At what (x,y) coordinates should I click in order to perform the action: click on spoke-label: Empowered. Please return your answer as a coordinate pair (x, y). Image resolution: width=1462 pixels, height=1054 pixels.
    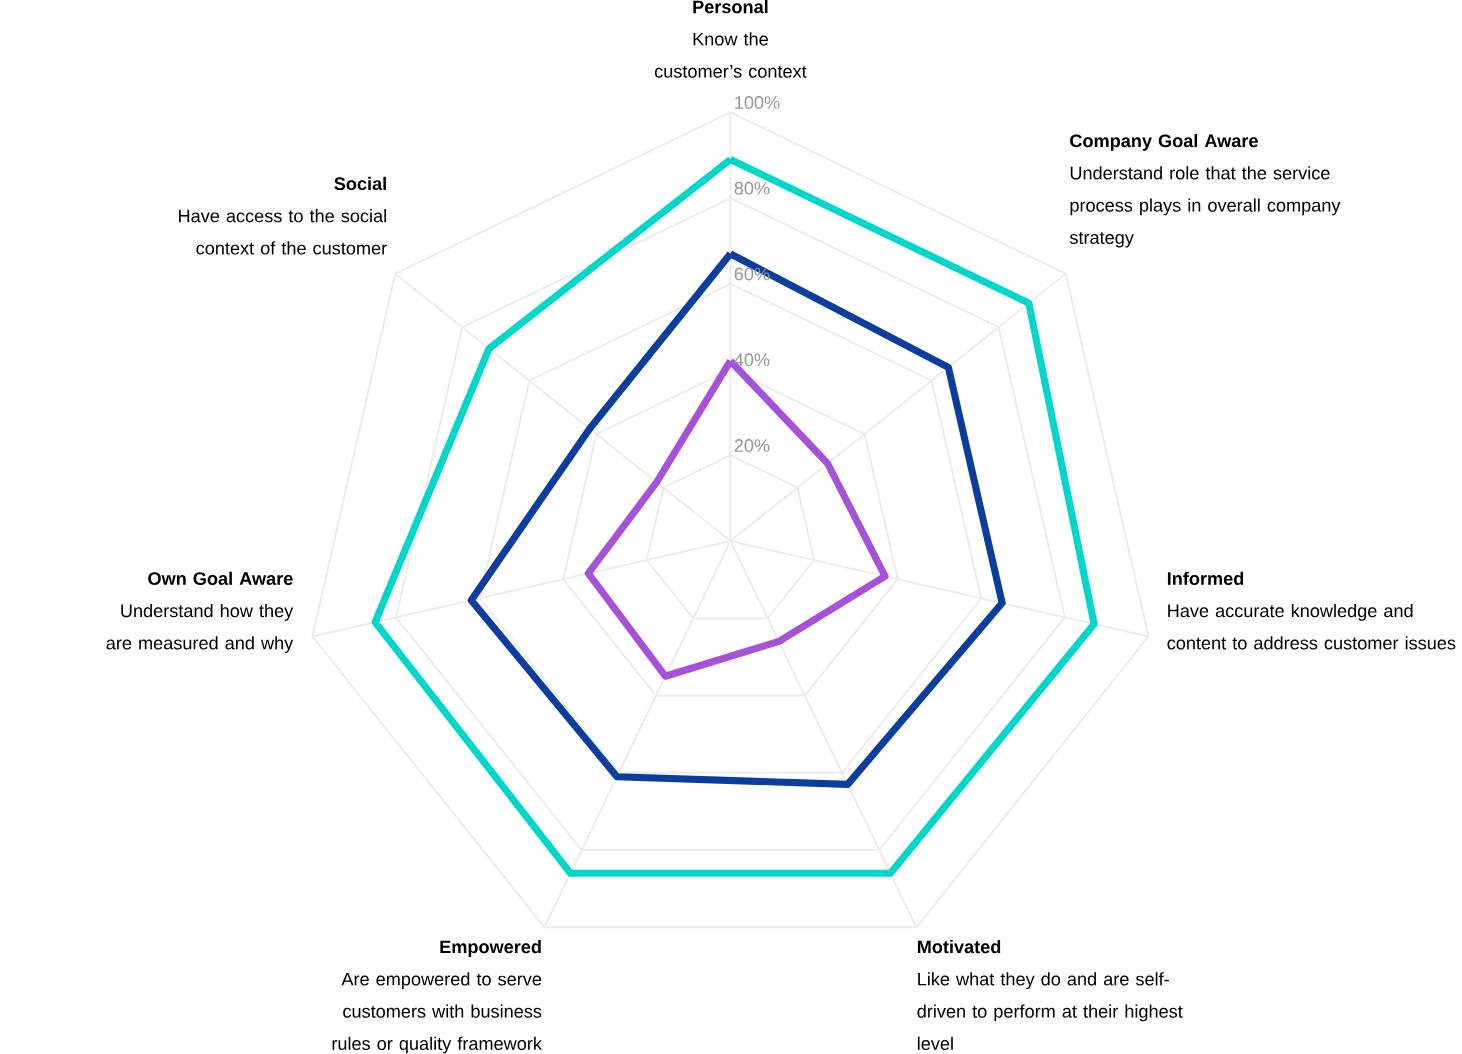
    Looking at the image, I should click on (490, 949).